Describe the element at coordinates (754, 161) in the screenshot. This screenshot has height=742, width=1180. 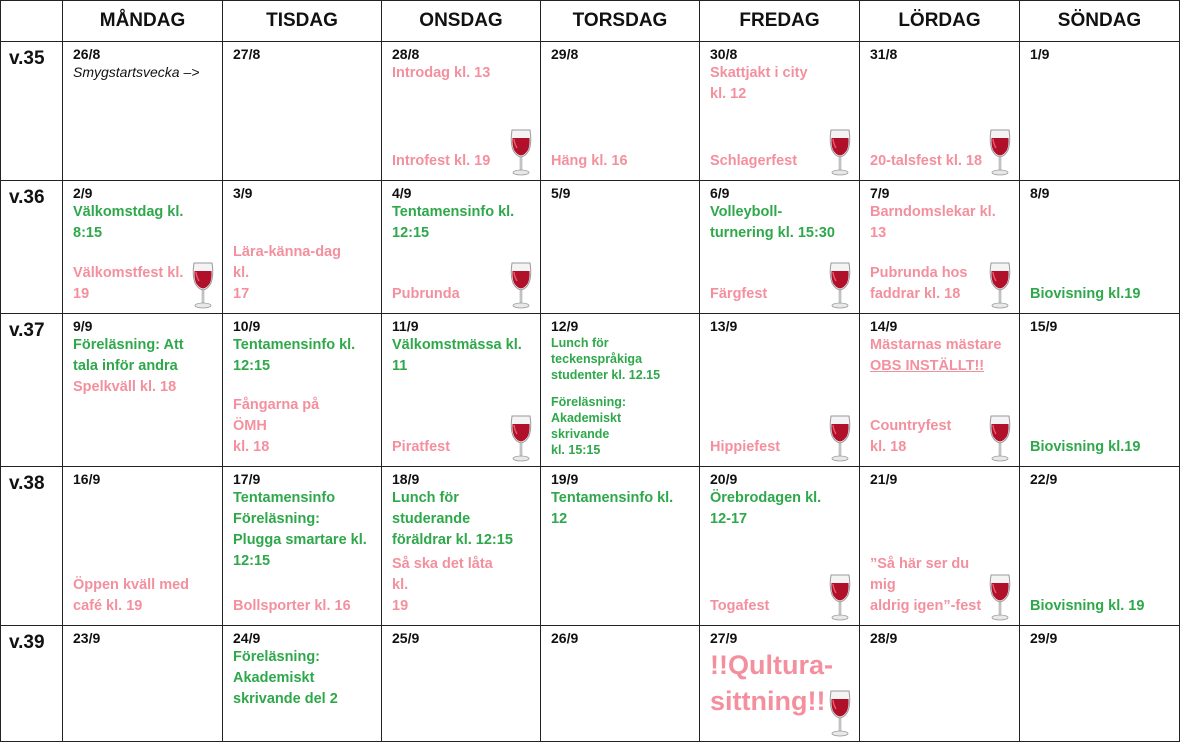
I see `event-text: Schlagerfest` at that location.